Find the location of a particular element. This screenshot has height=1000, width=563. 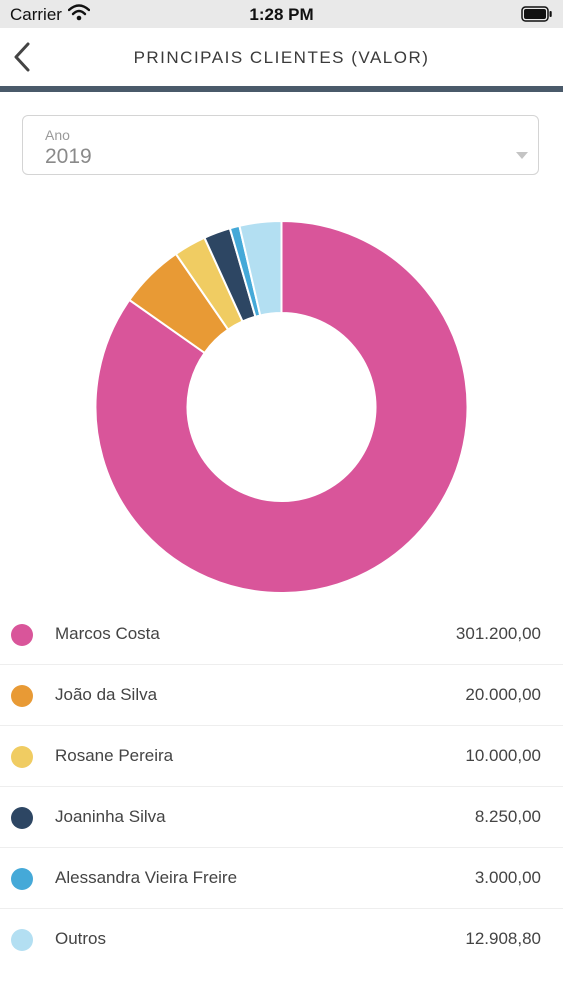

chevron-left-icon is located at coordinates (22, 57).